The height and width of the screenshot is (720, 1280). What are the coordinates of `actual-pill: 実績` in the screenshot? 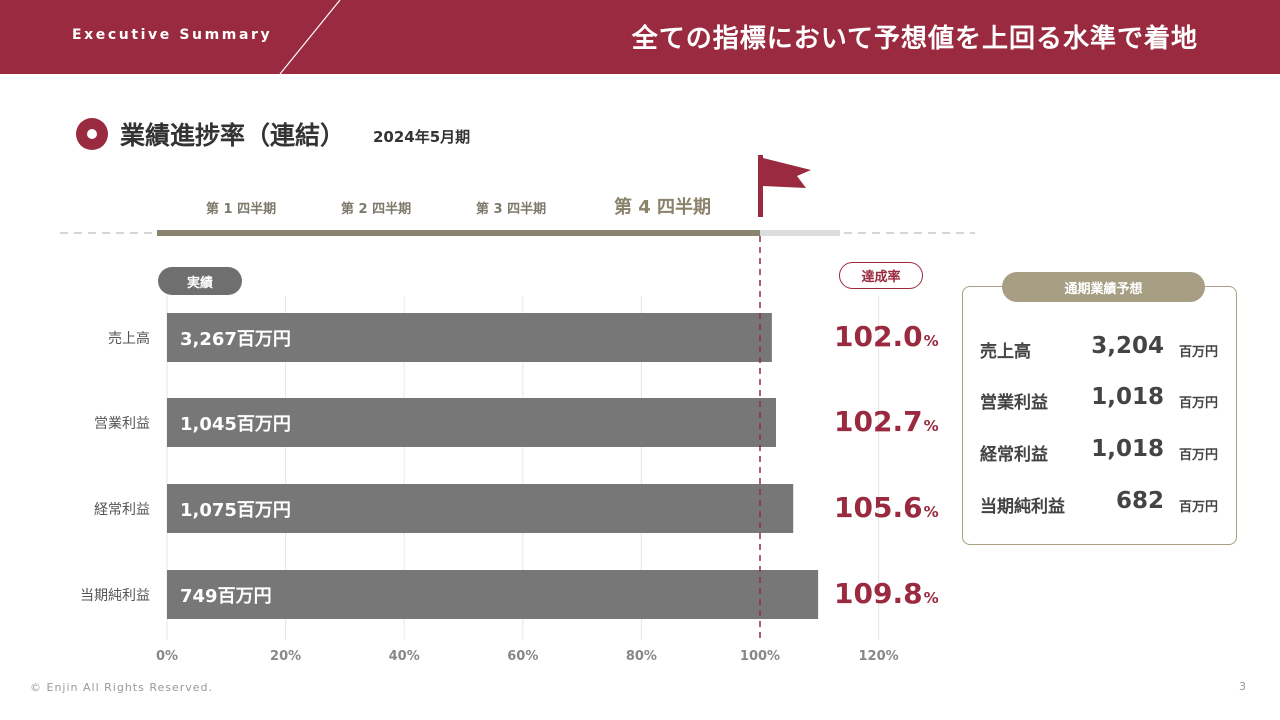 It's located at (200, 281).